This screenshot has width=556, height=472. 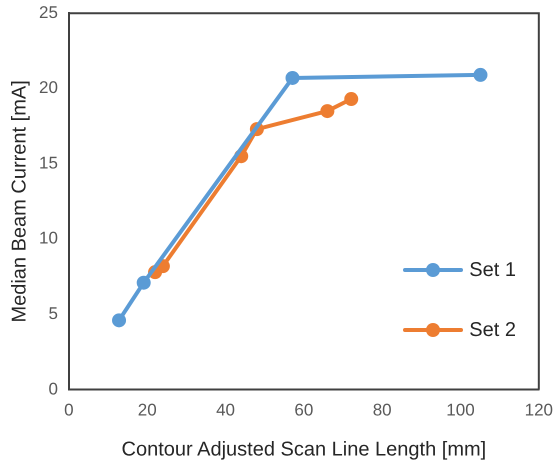 I want to click on y-tick-label: 20, so click(x=48, y=88).